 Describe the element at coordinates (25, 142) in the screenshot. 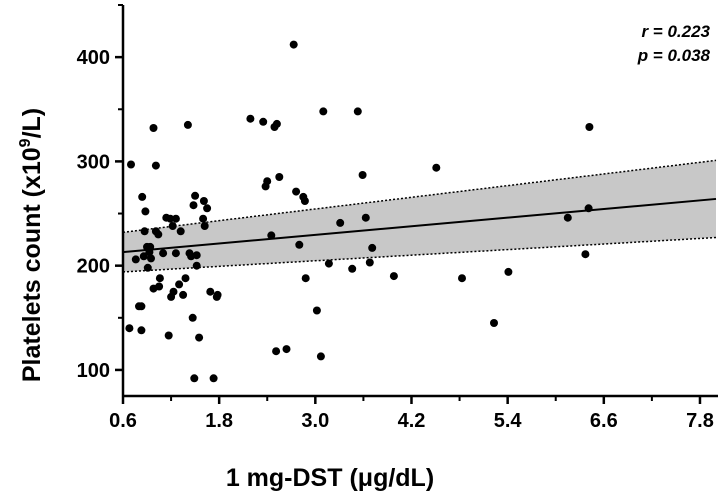

I see `y-axis-title-superscript: 9` at that location.